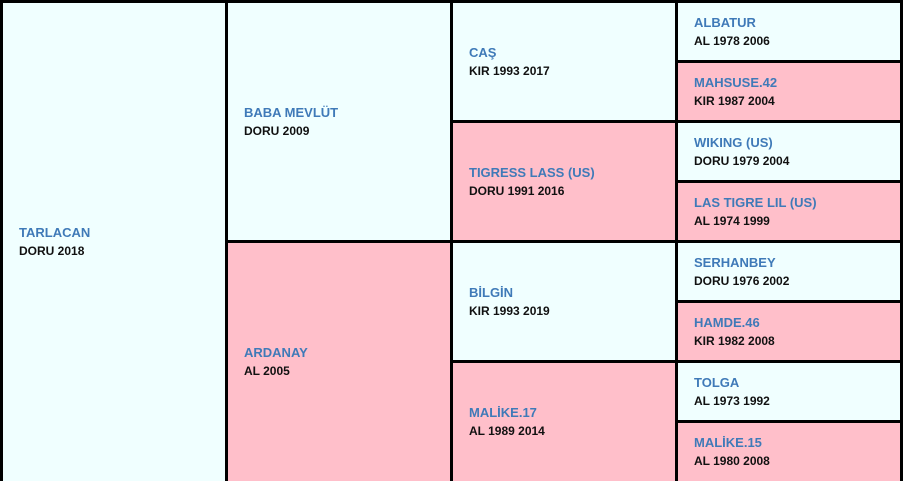 The image size is (903, 481). What do you see at coordinates (291, 112) in the screenshot?
I see `sire-name-link: BABA MEVLÜT` at bounding box center [291, 112].